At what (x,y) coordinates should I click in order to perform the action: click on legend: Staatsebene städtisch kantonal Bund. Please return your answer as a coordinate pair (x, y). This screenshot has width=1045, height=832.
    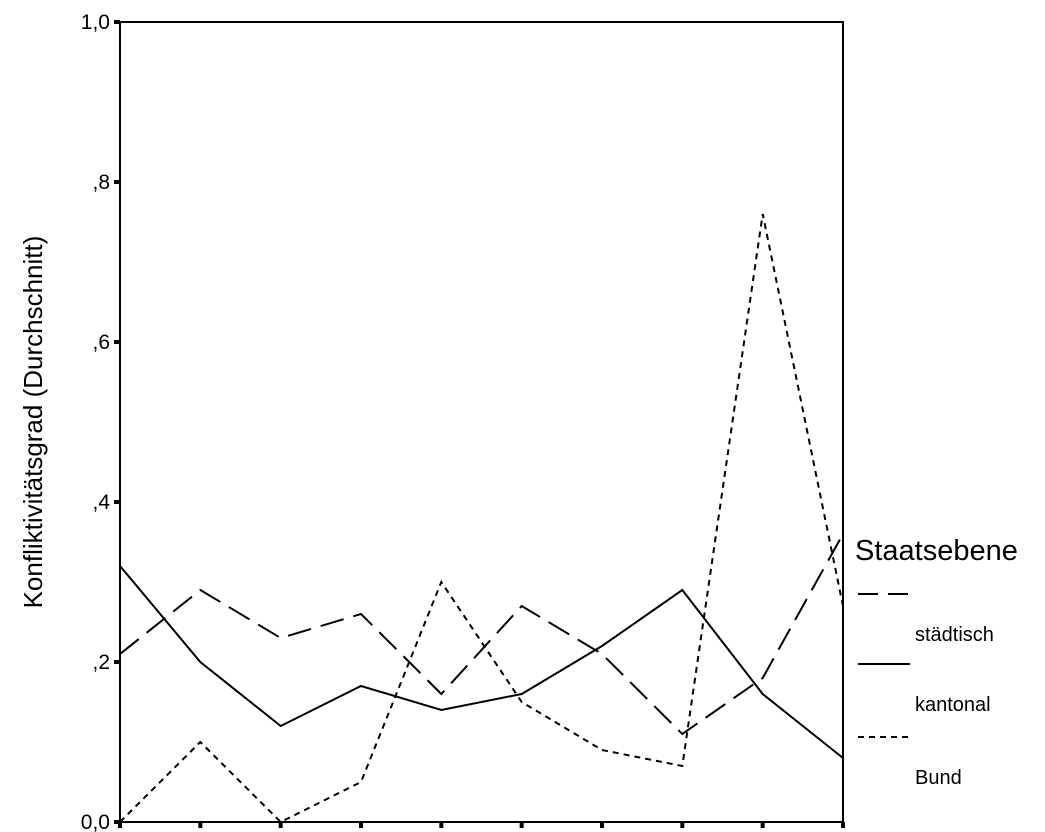
    Looking at the image, I should click on (936, 662).